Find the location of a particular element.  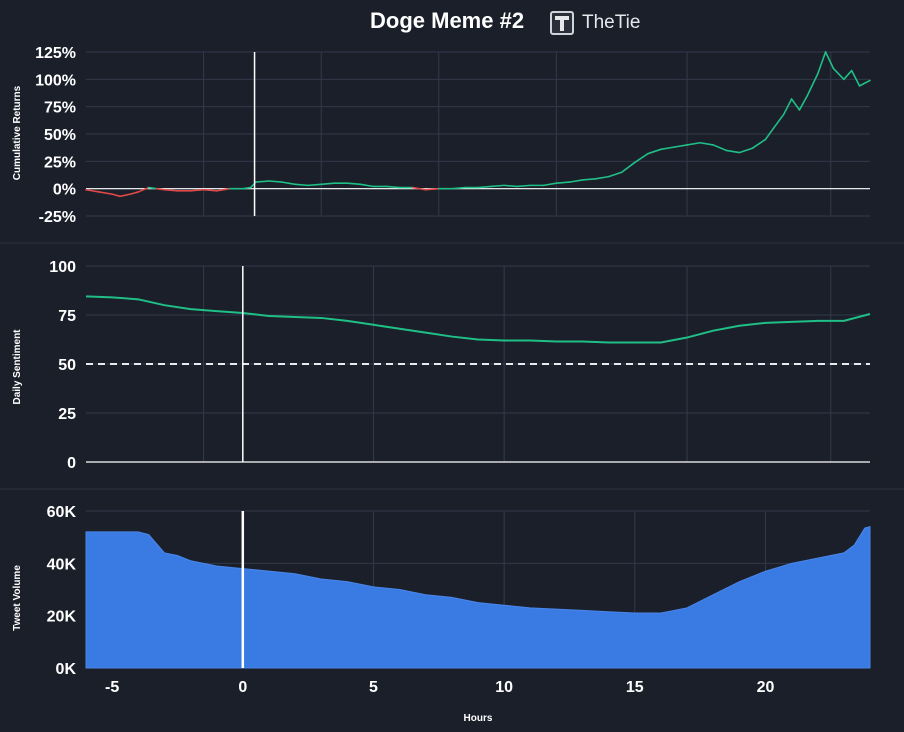

x-tick-label: 15 is located at coordinates (635, 687).